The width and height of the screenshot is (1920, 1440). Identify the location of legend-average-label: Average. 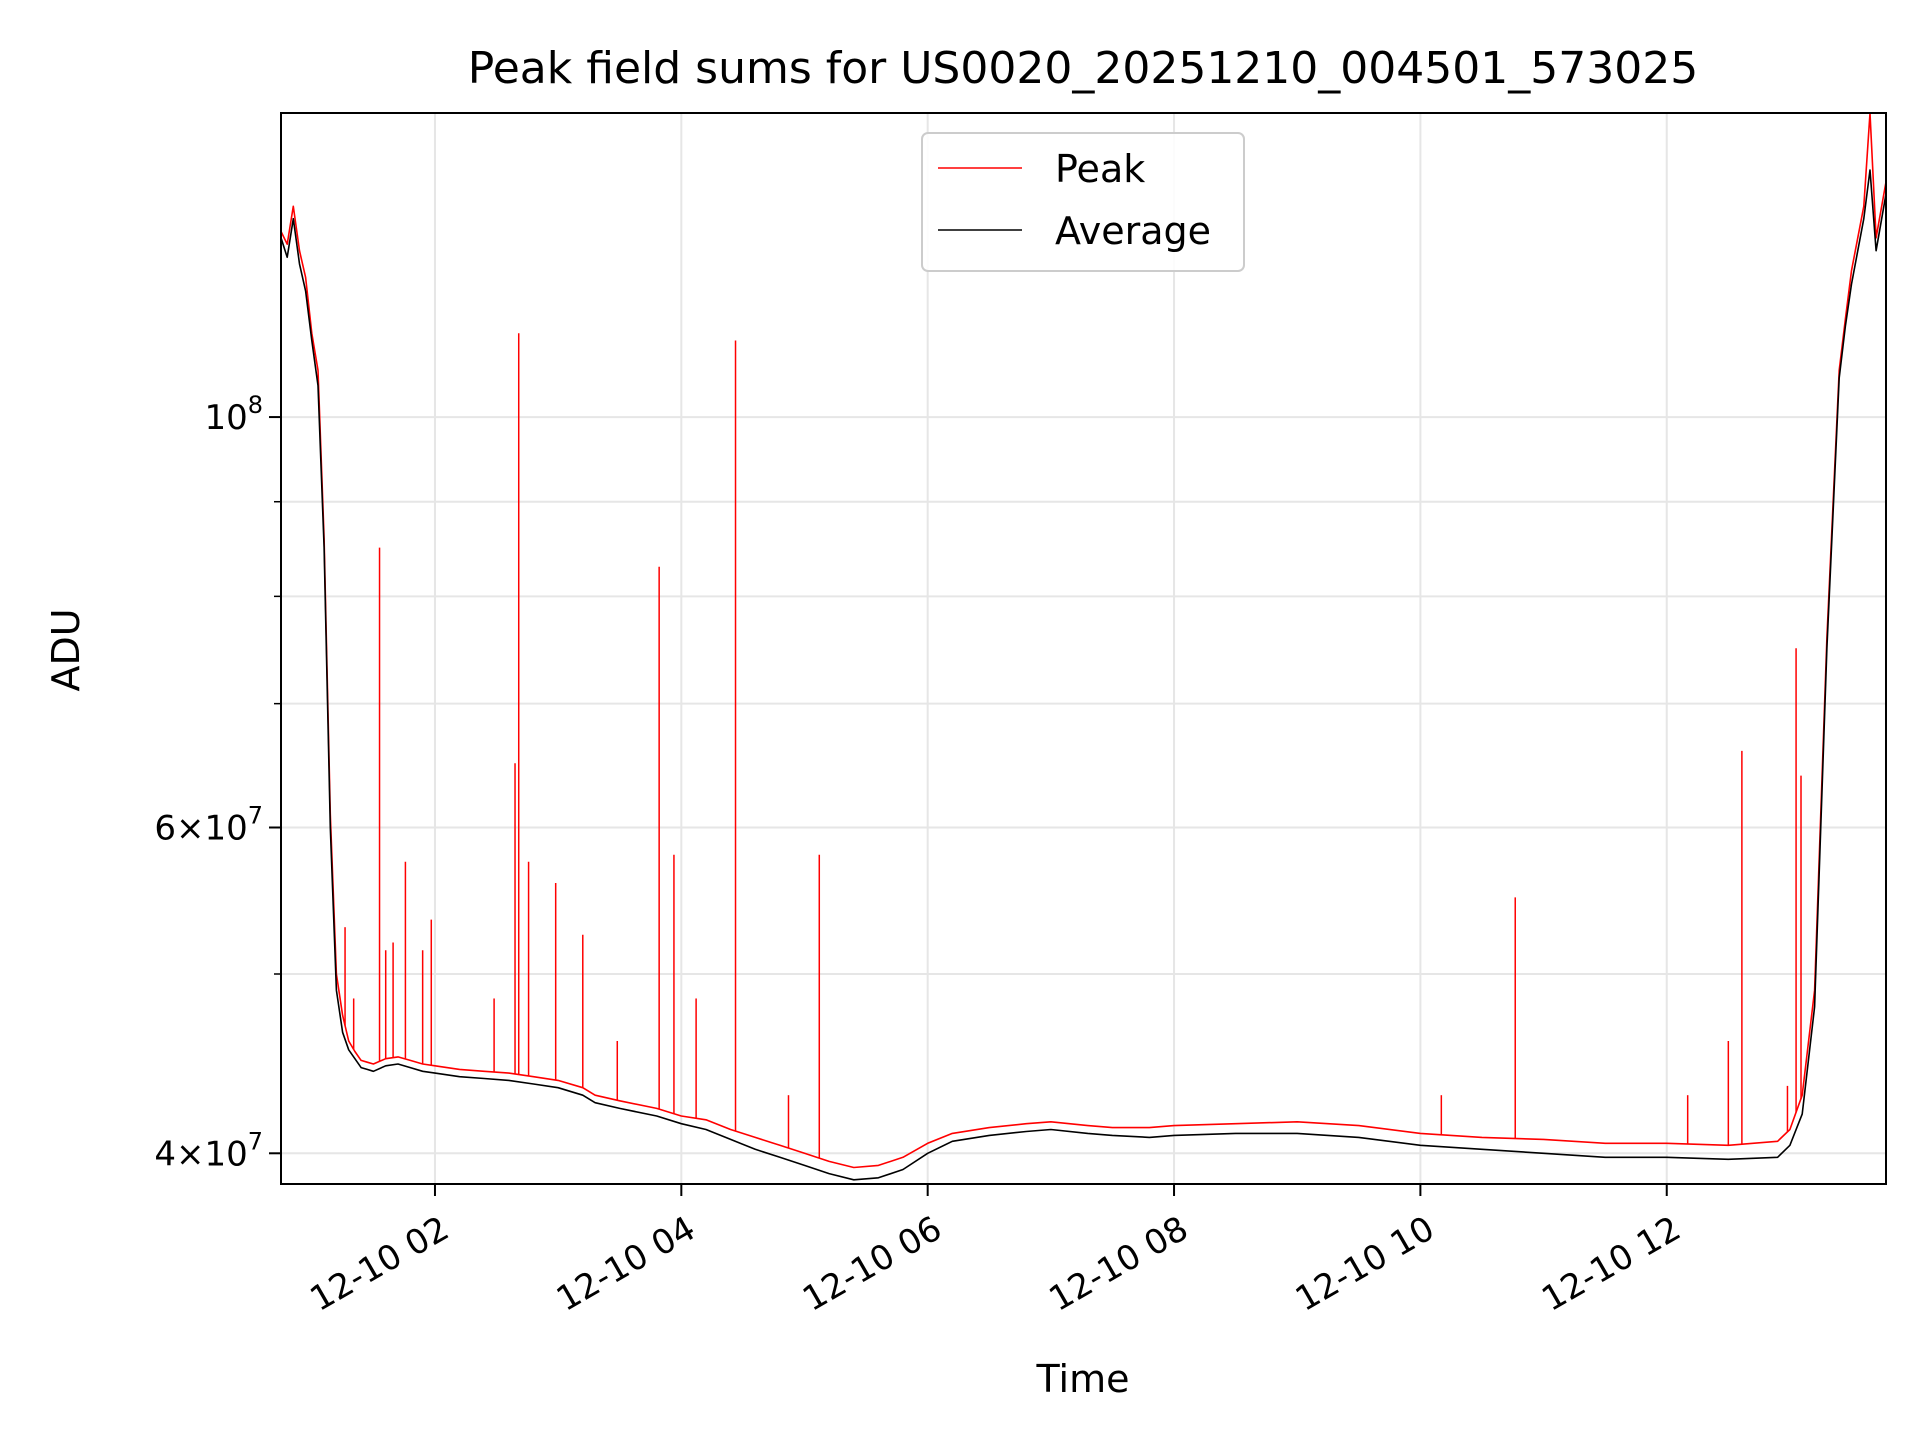
(1133, 231).